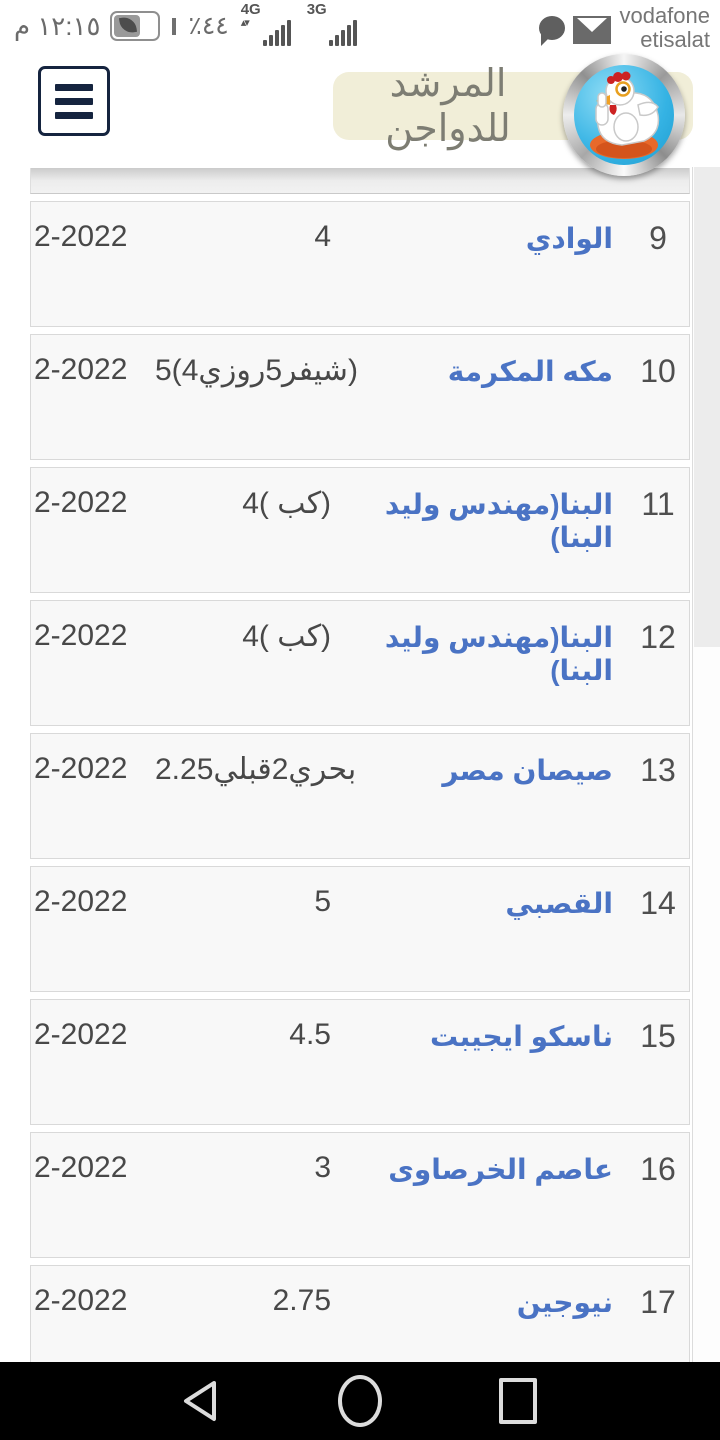  Describe the element at coordinates (360, 26) in the screenshot. I see `status-bar: ١٢:١٥ م ٤٤٪ 4G ▴▾ 3G vodafone etisalat` at that location.